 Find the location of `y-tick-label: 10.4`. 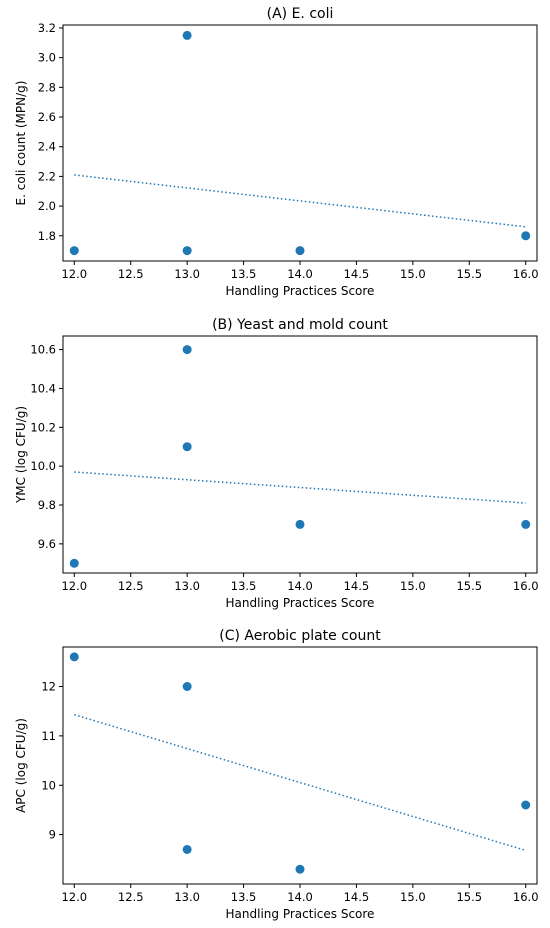

y-tick-label: 10.4 is located at coordinates (43, 388).